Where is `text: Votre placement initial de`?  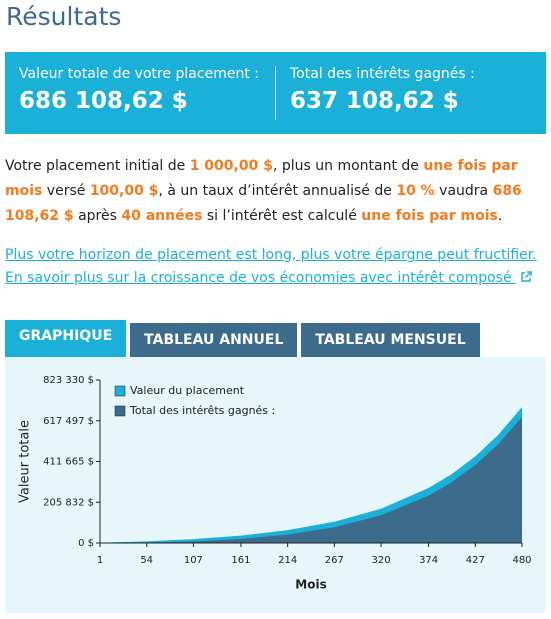 text: Votre placement initial de is located at coordinates (97, 166).